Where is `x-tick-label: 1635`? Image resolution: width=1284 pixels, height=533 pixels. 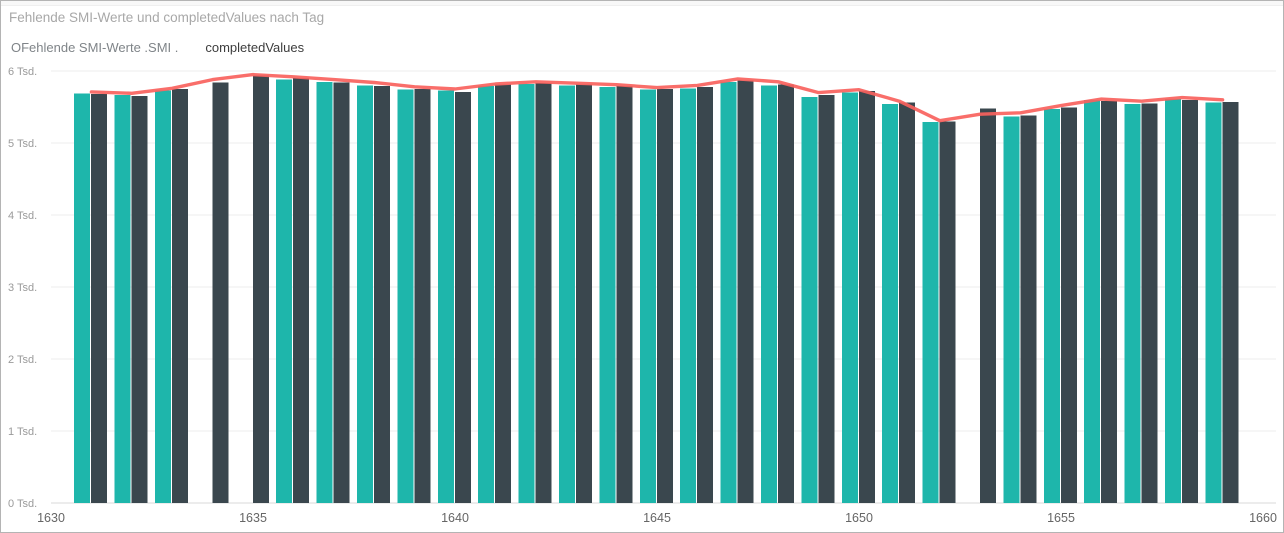 x-tick-label: 1635 is located at coordinates (253, 518).